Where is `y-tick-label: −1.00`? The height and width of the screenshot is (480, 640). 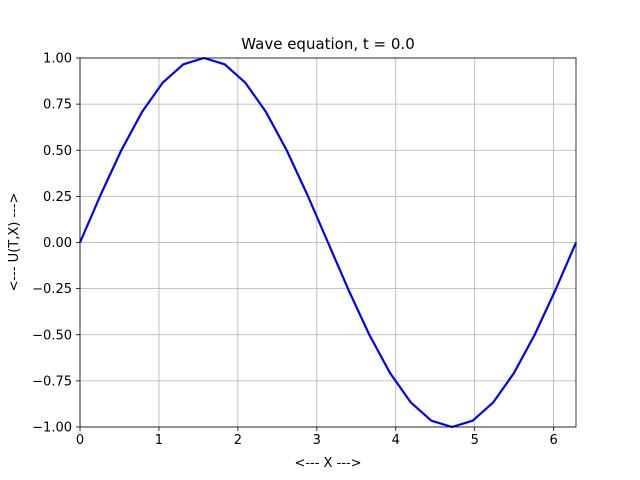
y-tick-label: −1.00 is located at coordinates (52, 428).